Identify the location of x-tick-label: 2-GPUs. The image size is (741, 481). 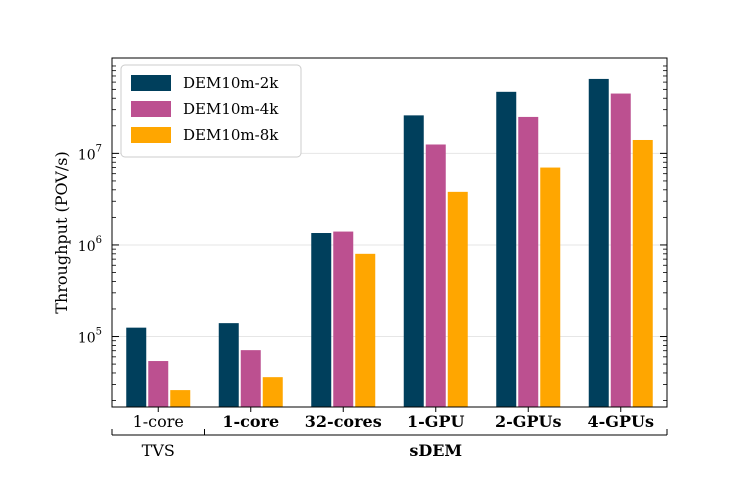
(528, 421).